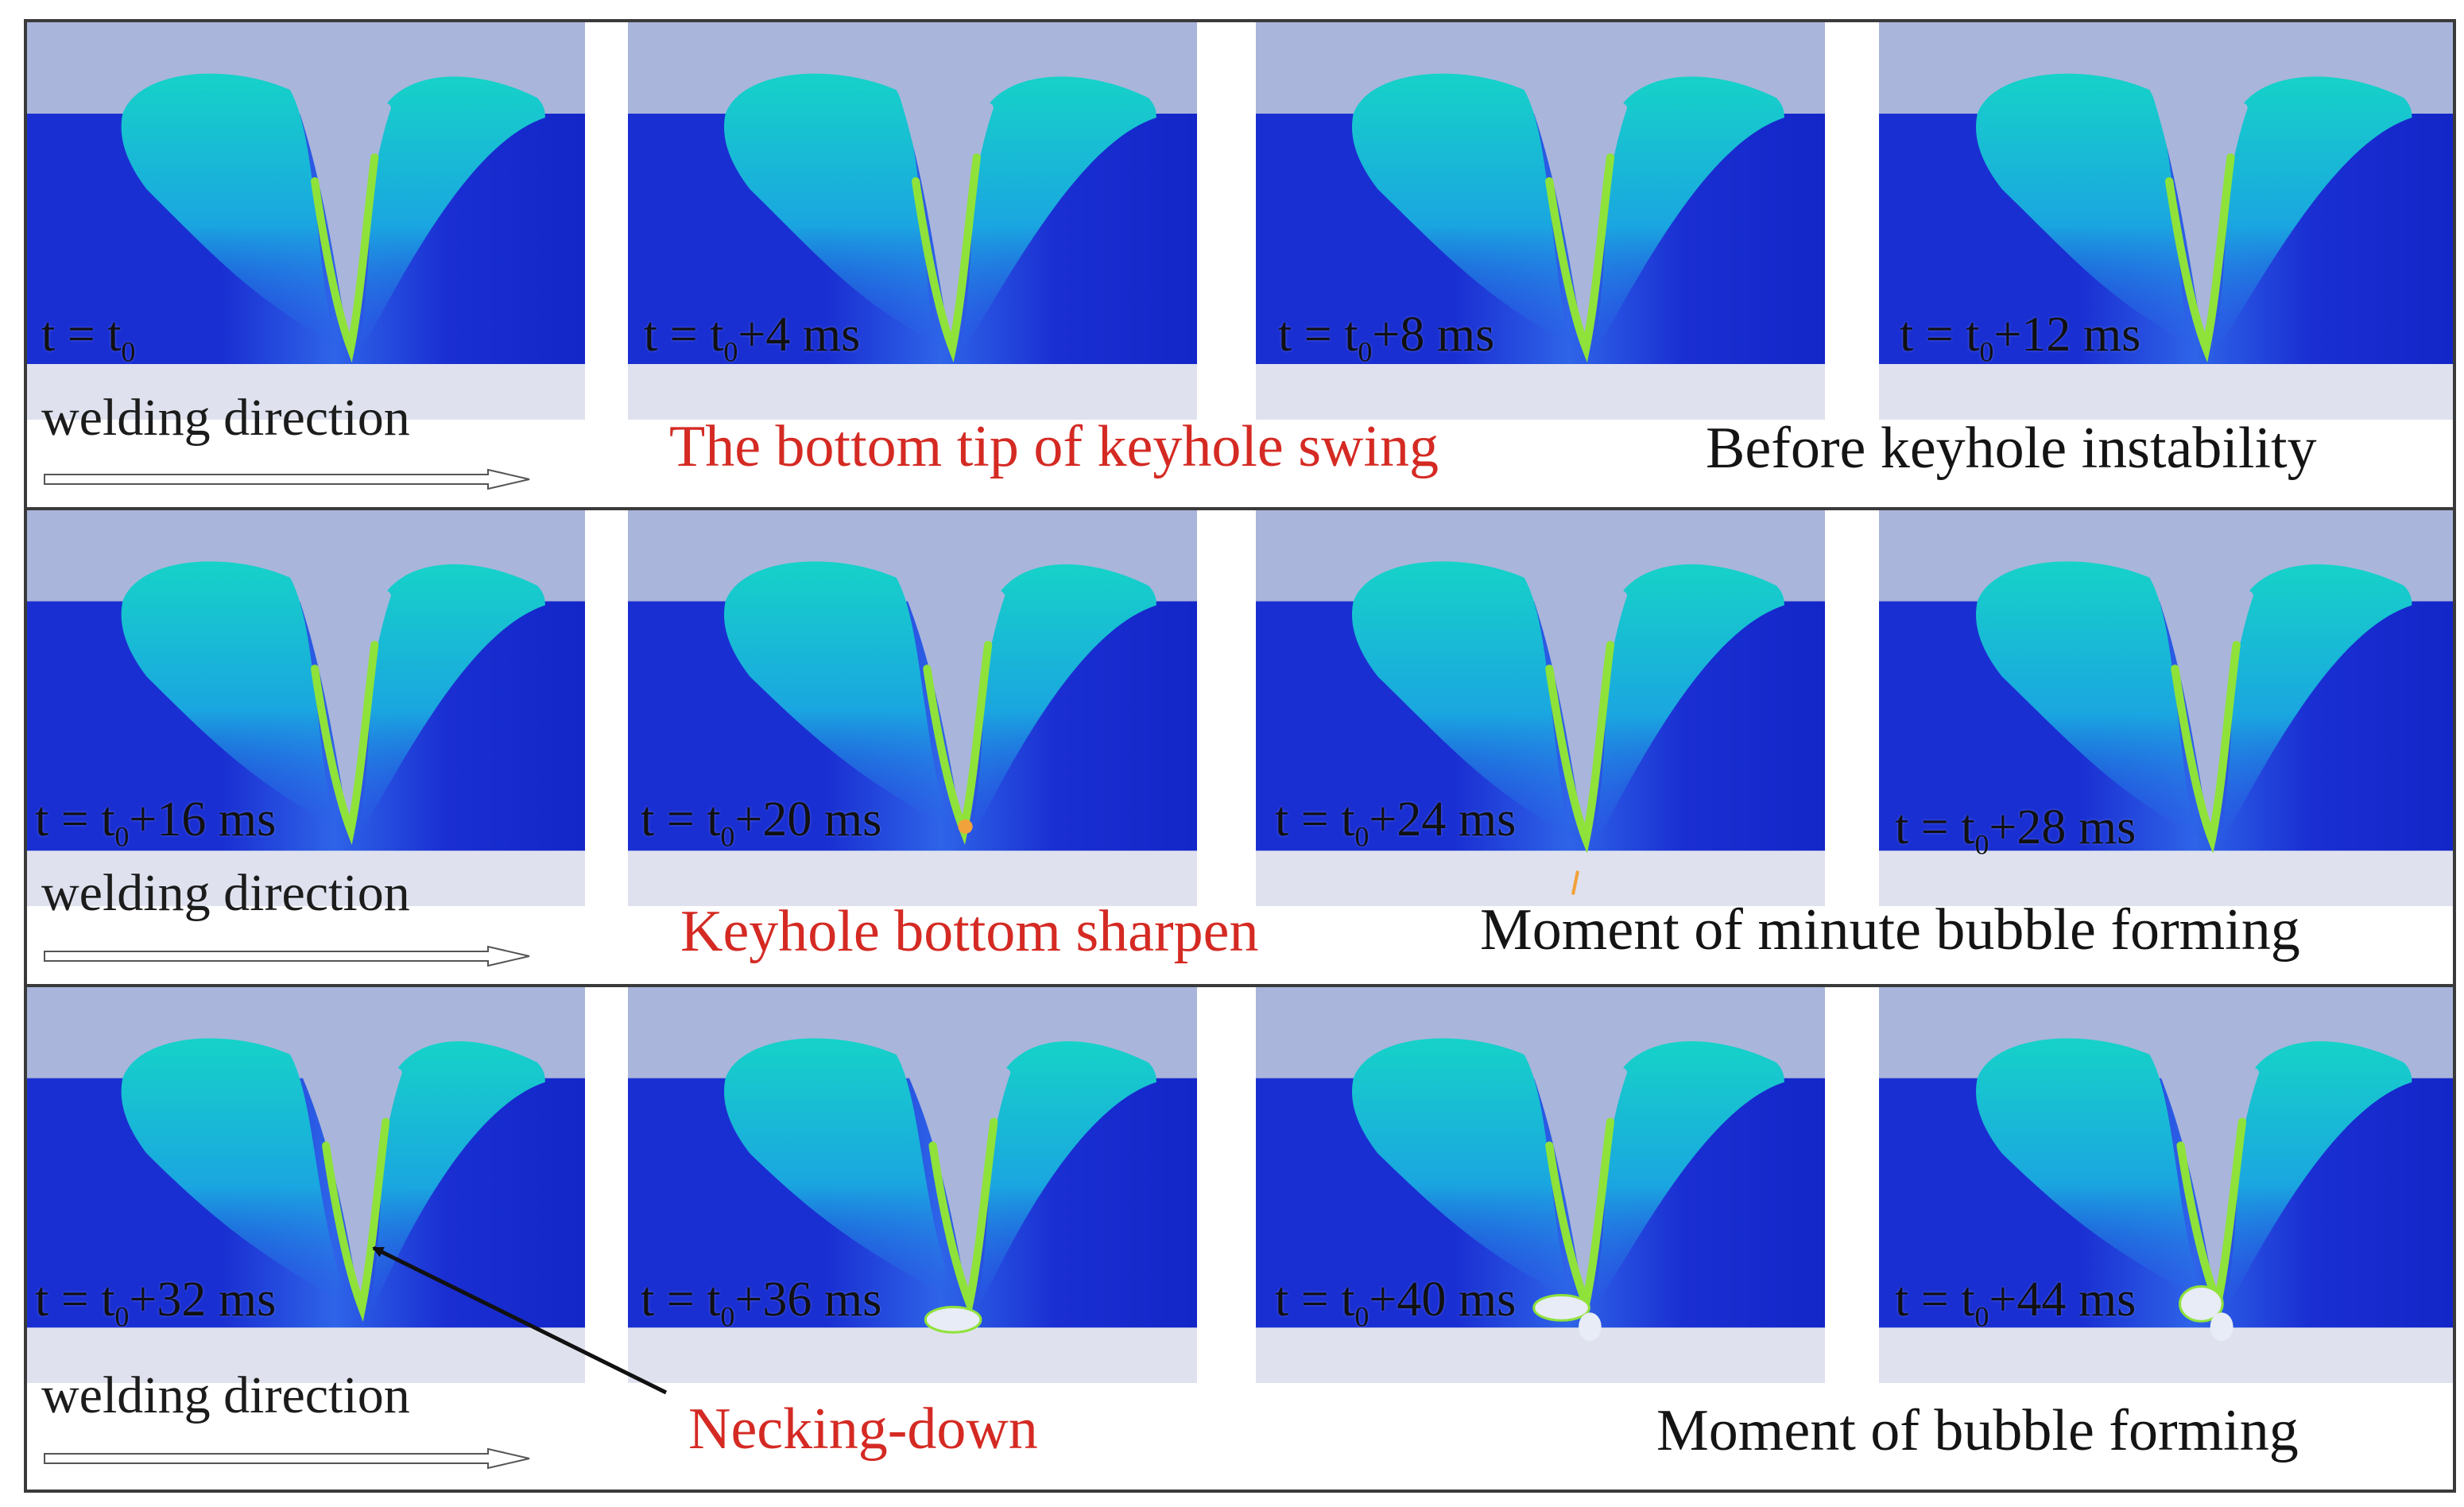 The height and width of the screenshot is (1507, 2464). I want to click on time-label: t = t0+8 ms, so click(1386, 338).